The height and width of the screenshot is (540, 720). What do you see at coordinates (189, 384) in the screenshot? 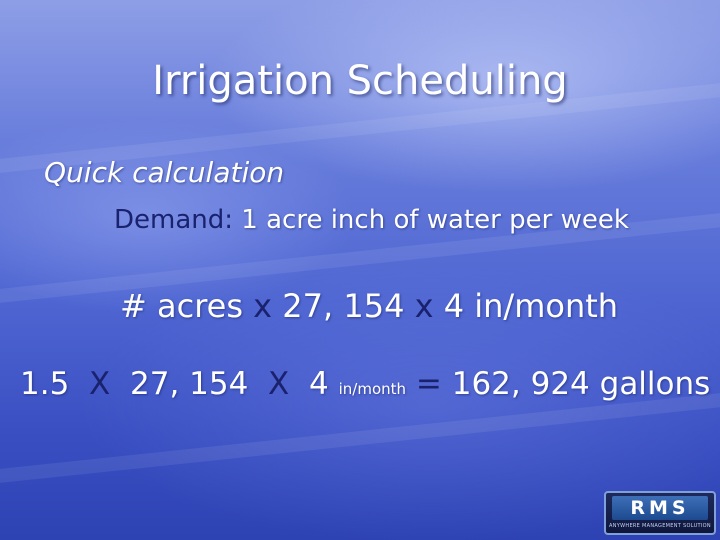
I see `calc-factor: 27, 154` at bounding box center [189, 384].